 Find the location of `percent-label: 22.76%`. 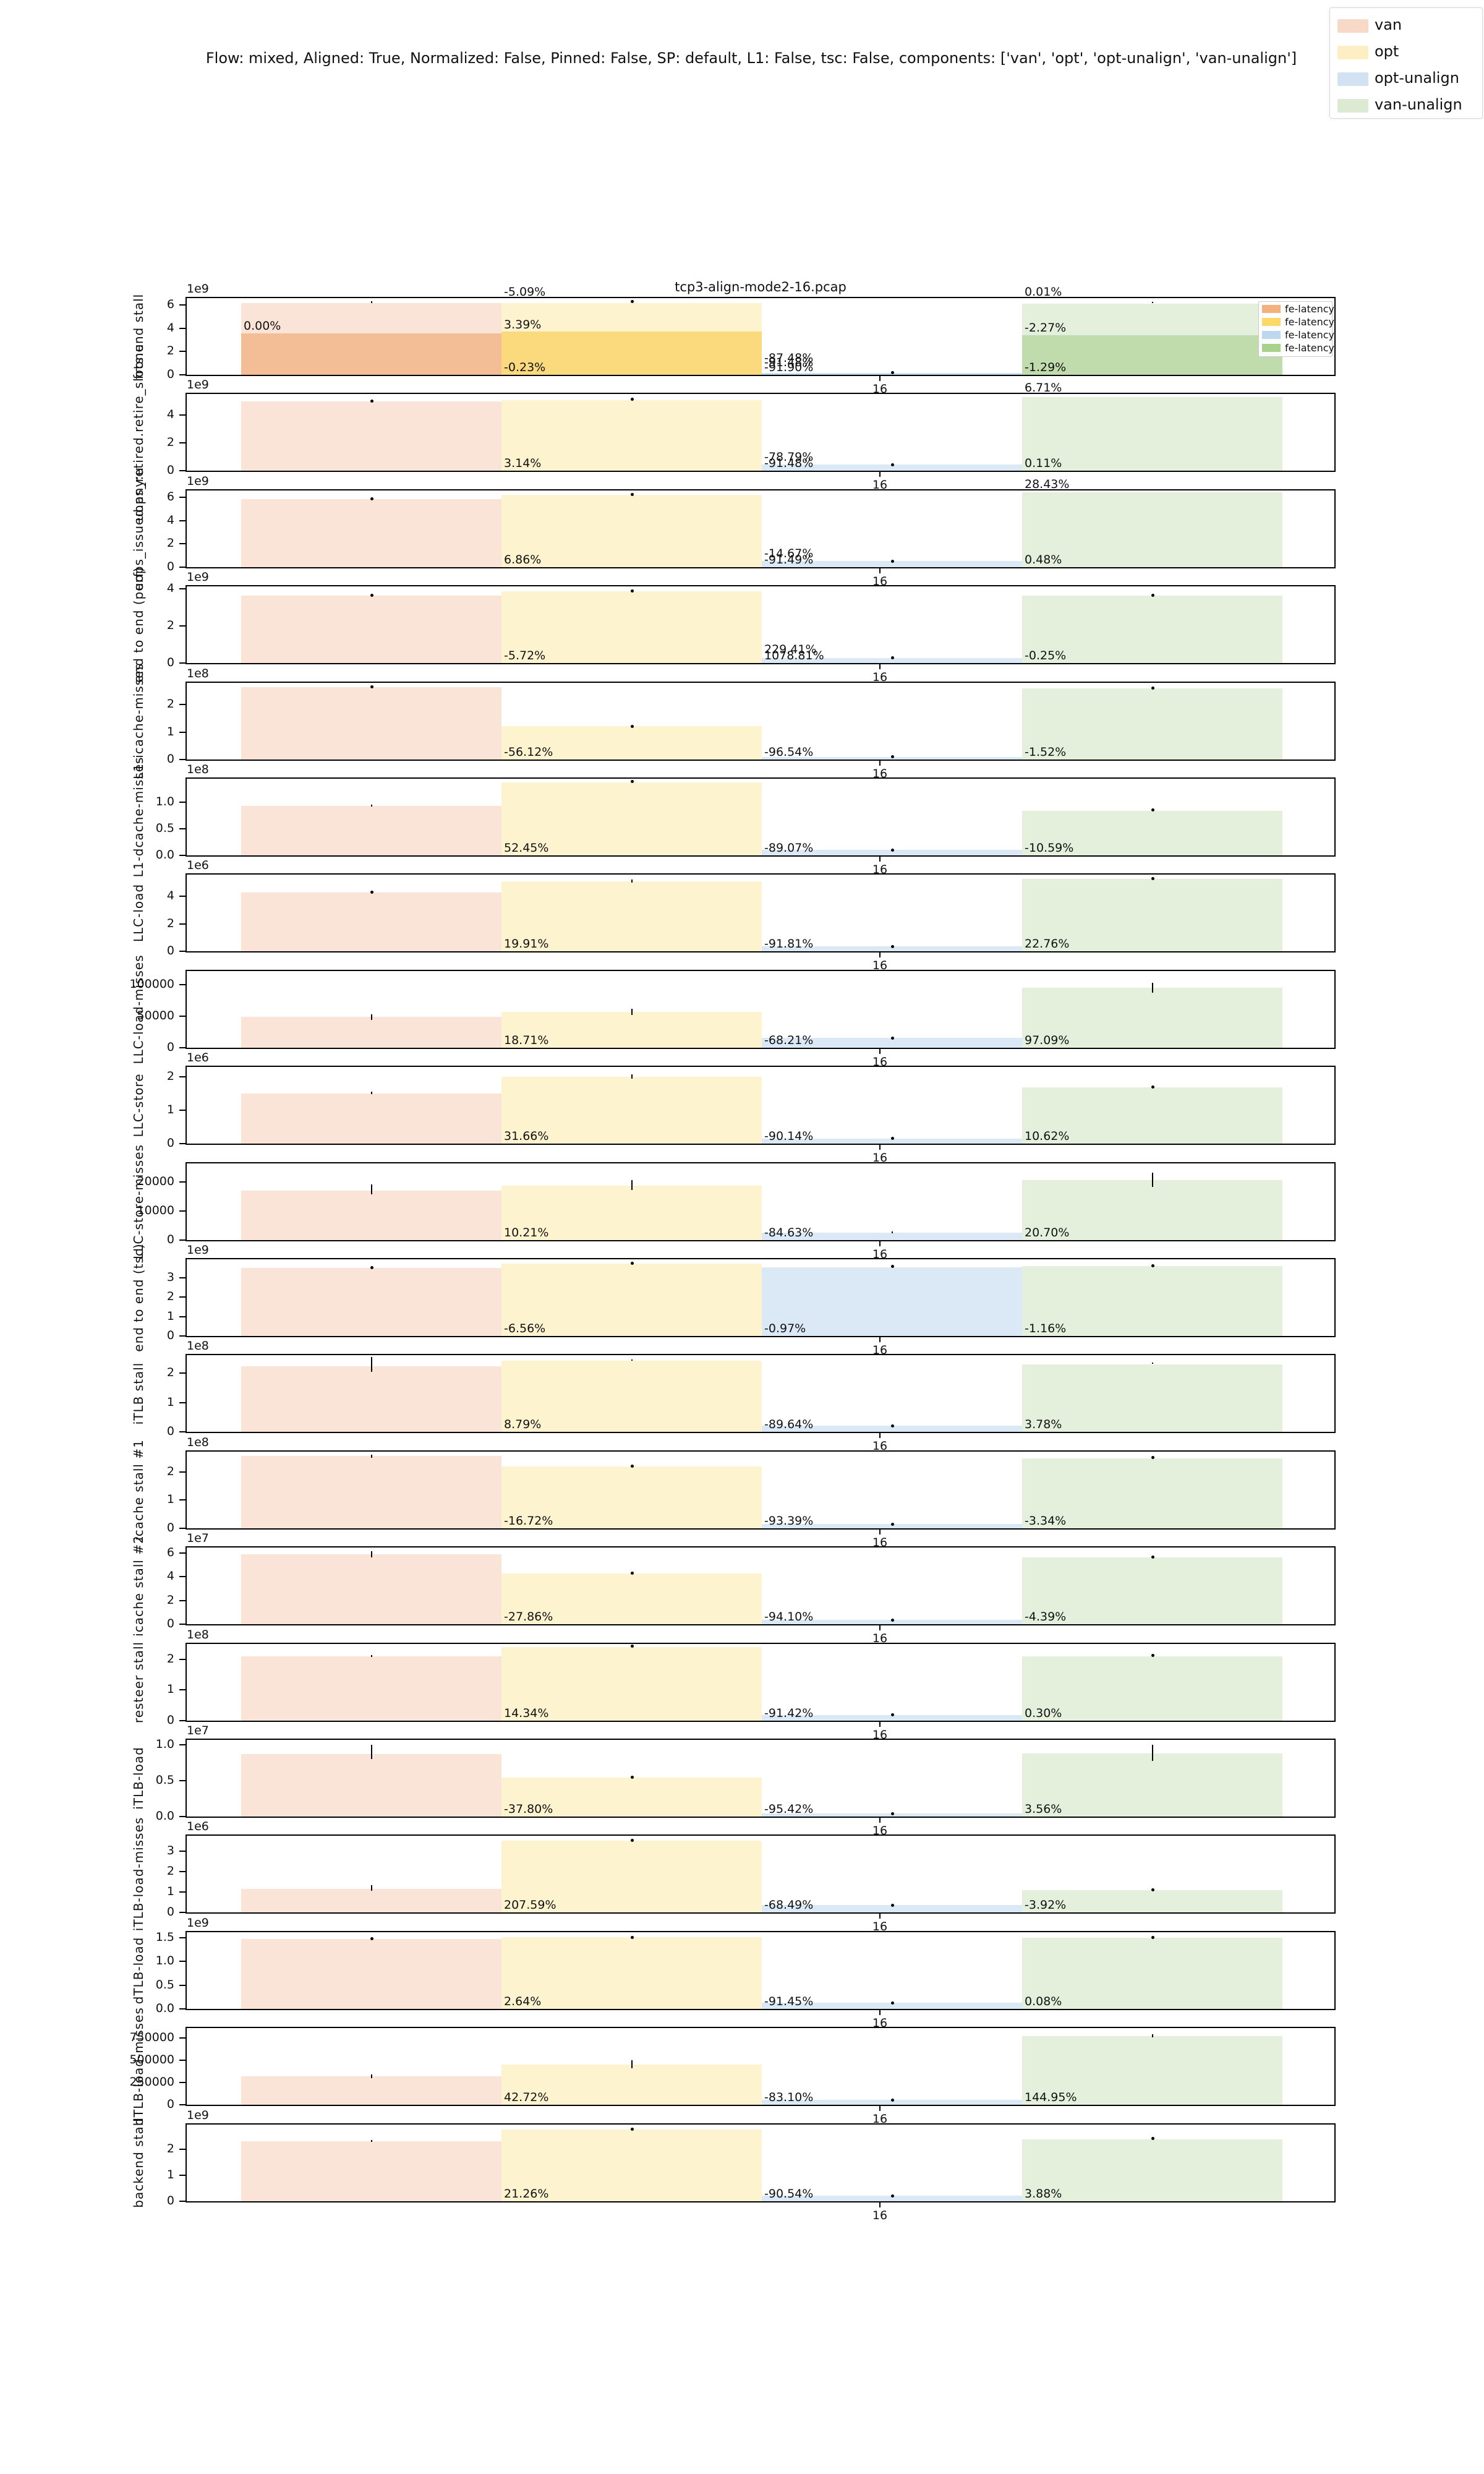

percent-label: 22.76% is located at coordinates (1047, 944).